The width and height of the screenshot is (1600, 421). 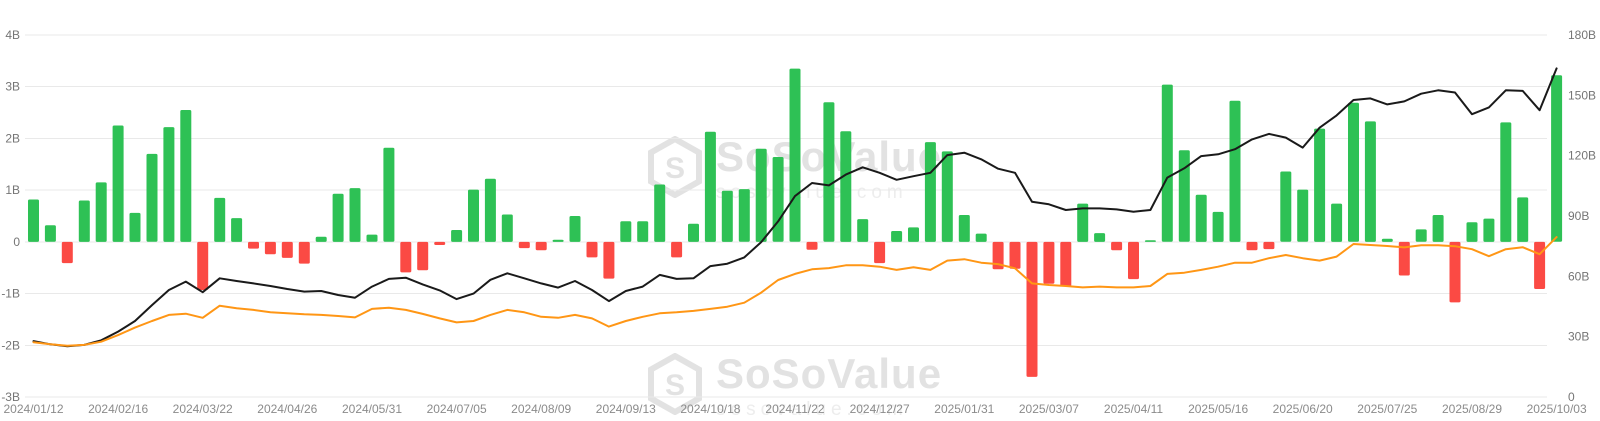 I want to click on x-tick-label: 2024/09/13, so click(x=626, y=409).